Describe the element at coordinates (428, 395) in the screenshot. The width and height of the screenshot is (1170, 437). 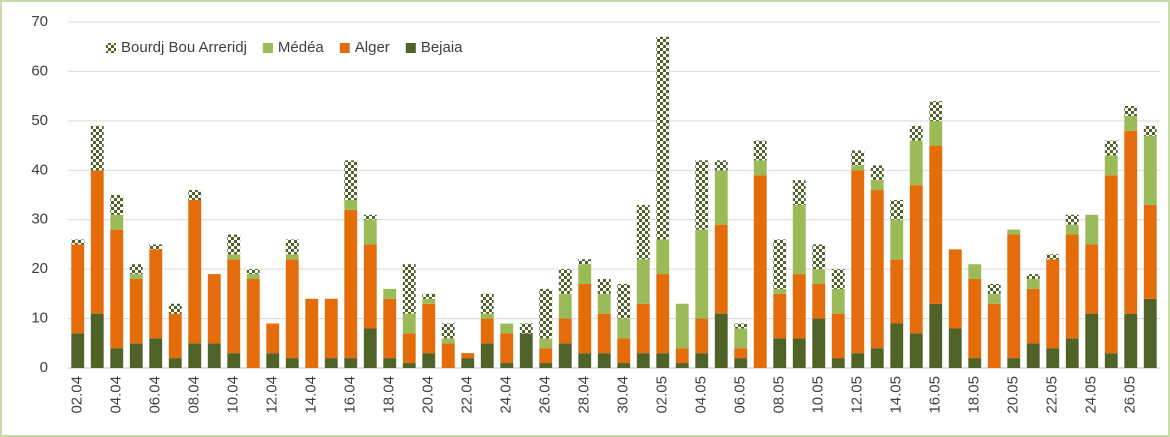
I see `x-tick-label: 20.04` at that location.